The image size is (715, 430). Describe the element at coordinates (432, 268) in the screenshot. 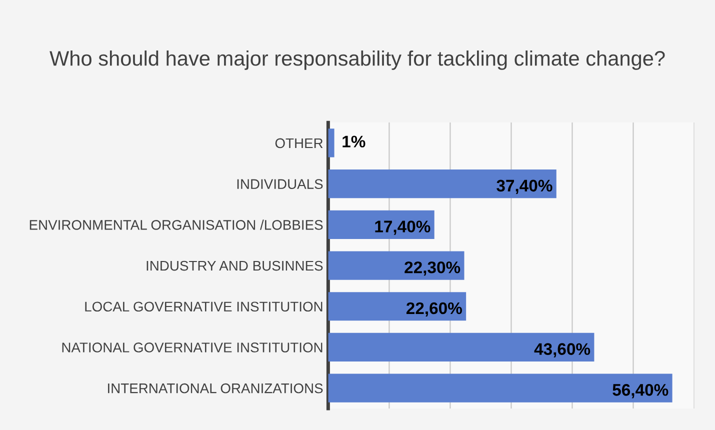

I see `data-label: 22,30%` at that location.